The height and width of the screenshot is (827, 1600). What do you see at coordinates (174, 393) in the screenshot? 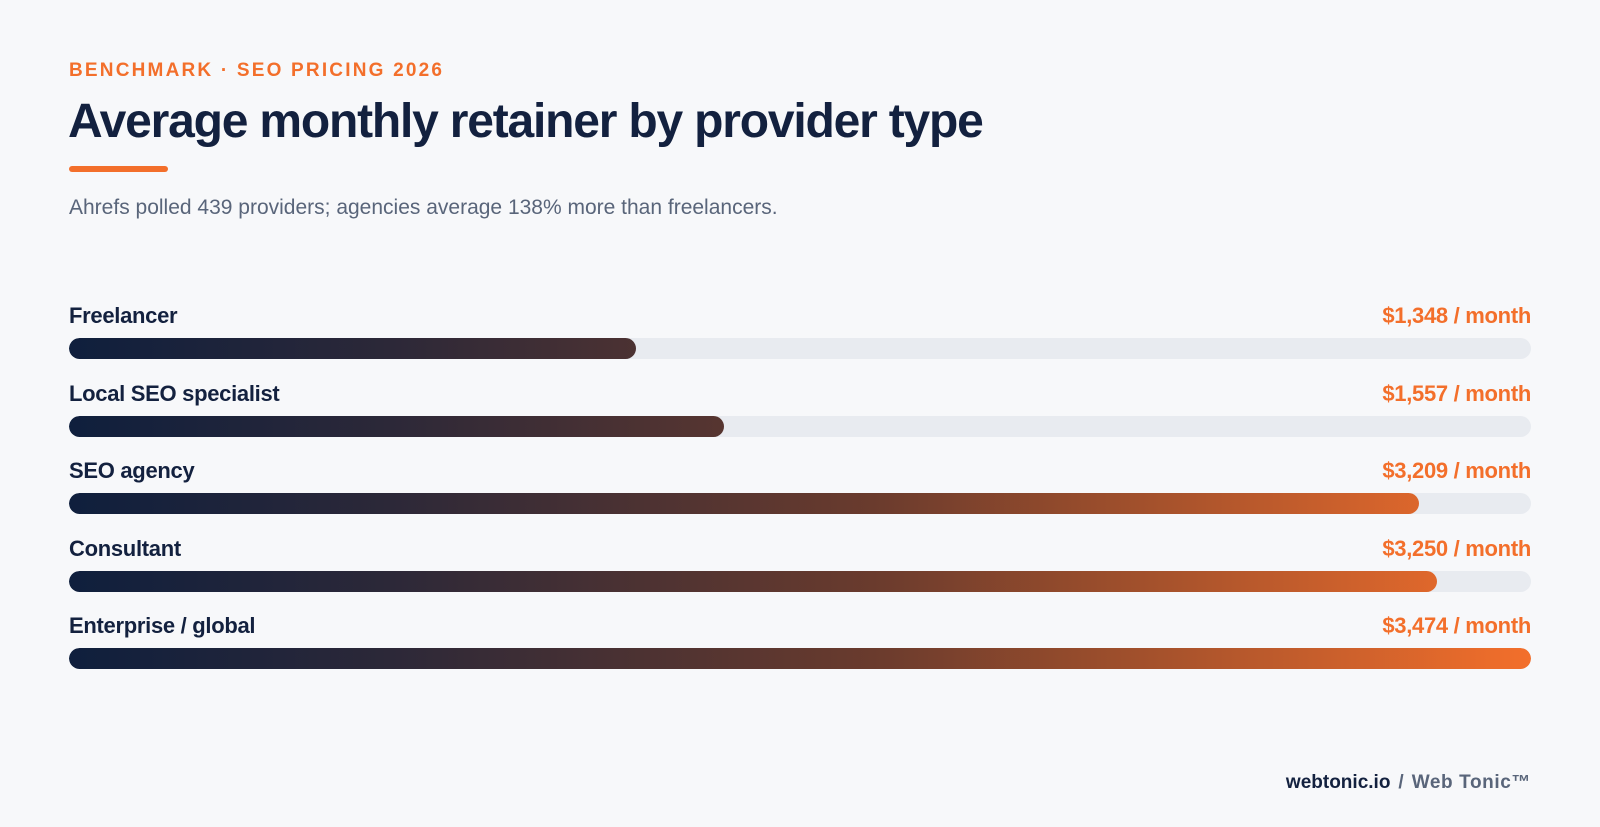
I see `category-label: Local SEO specialist` at bounding box center [174, 393].